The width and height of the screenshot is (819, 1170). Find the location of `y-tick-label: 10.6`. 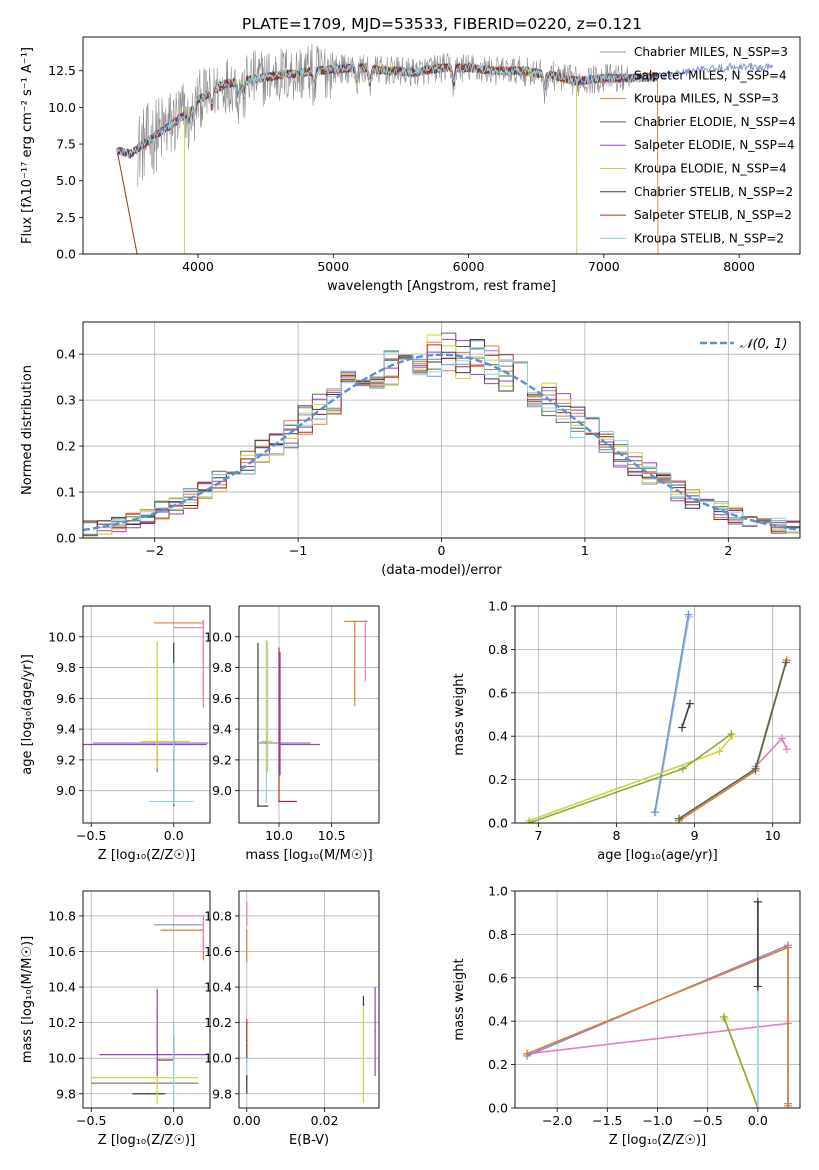

y-tick-label: 10.6 is located at coordinates (62, 951).